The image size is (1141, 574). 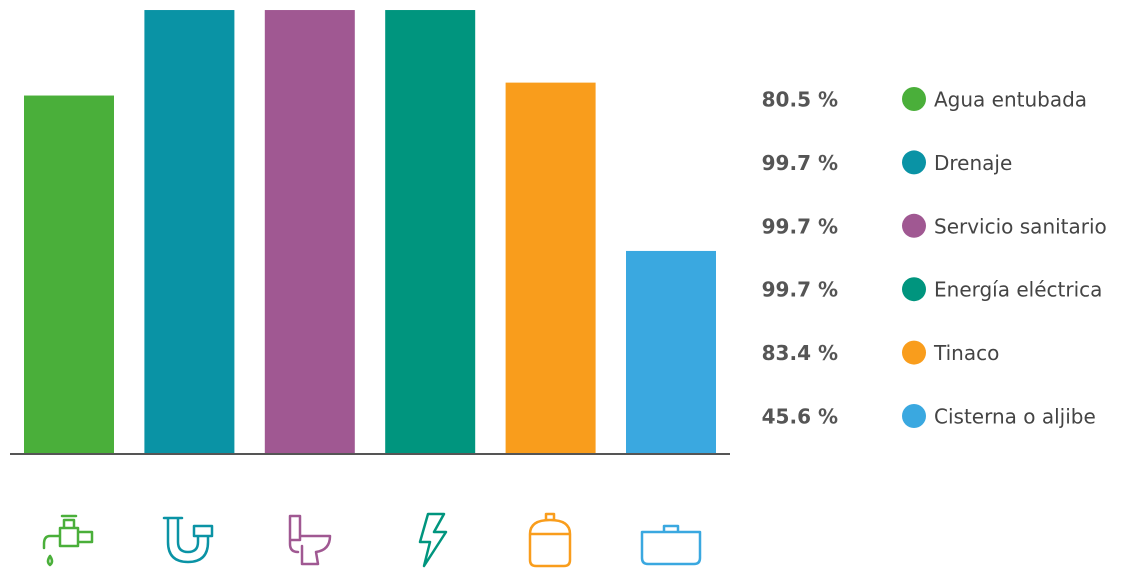 I want to click on pipe-icon, so click(x=188, y=540).